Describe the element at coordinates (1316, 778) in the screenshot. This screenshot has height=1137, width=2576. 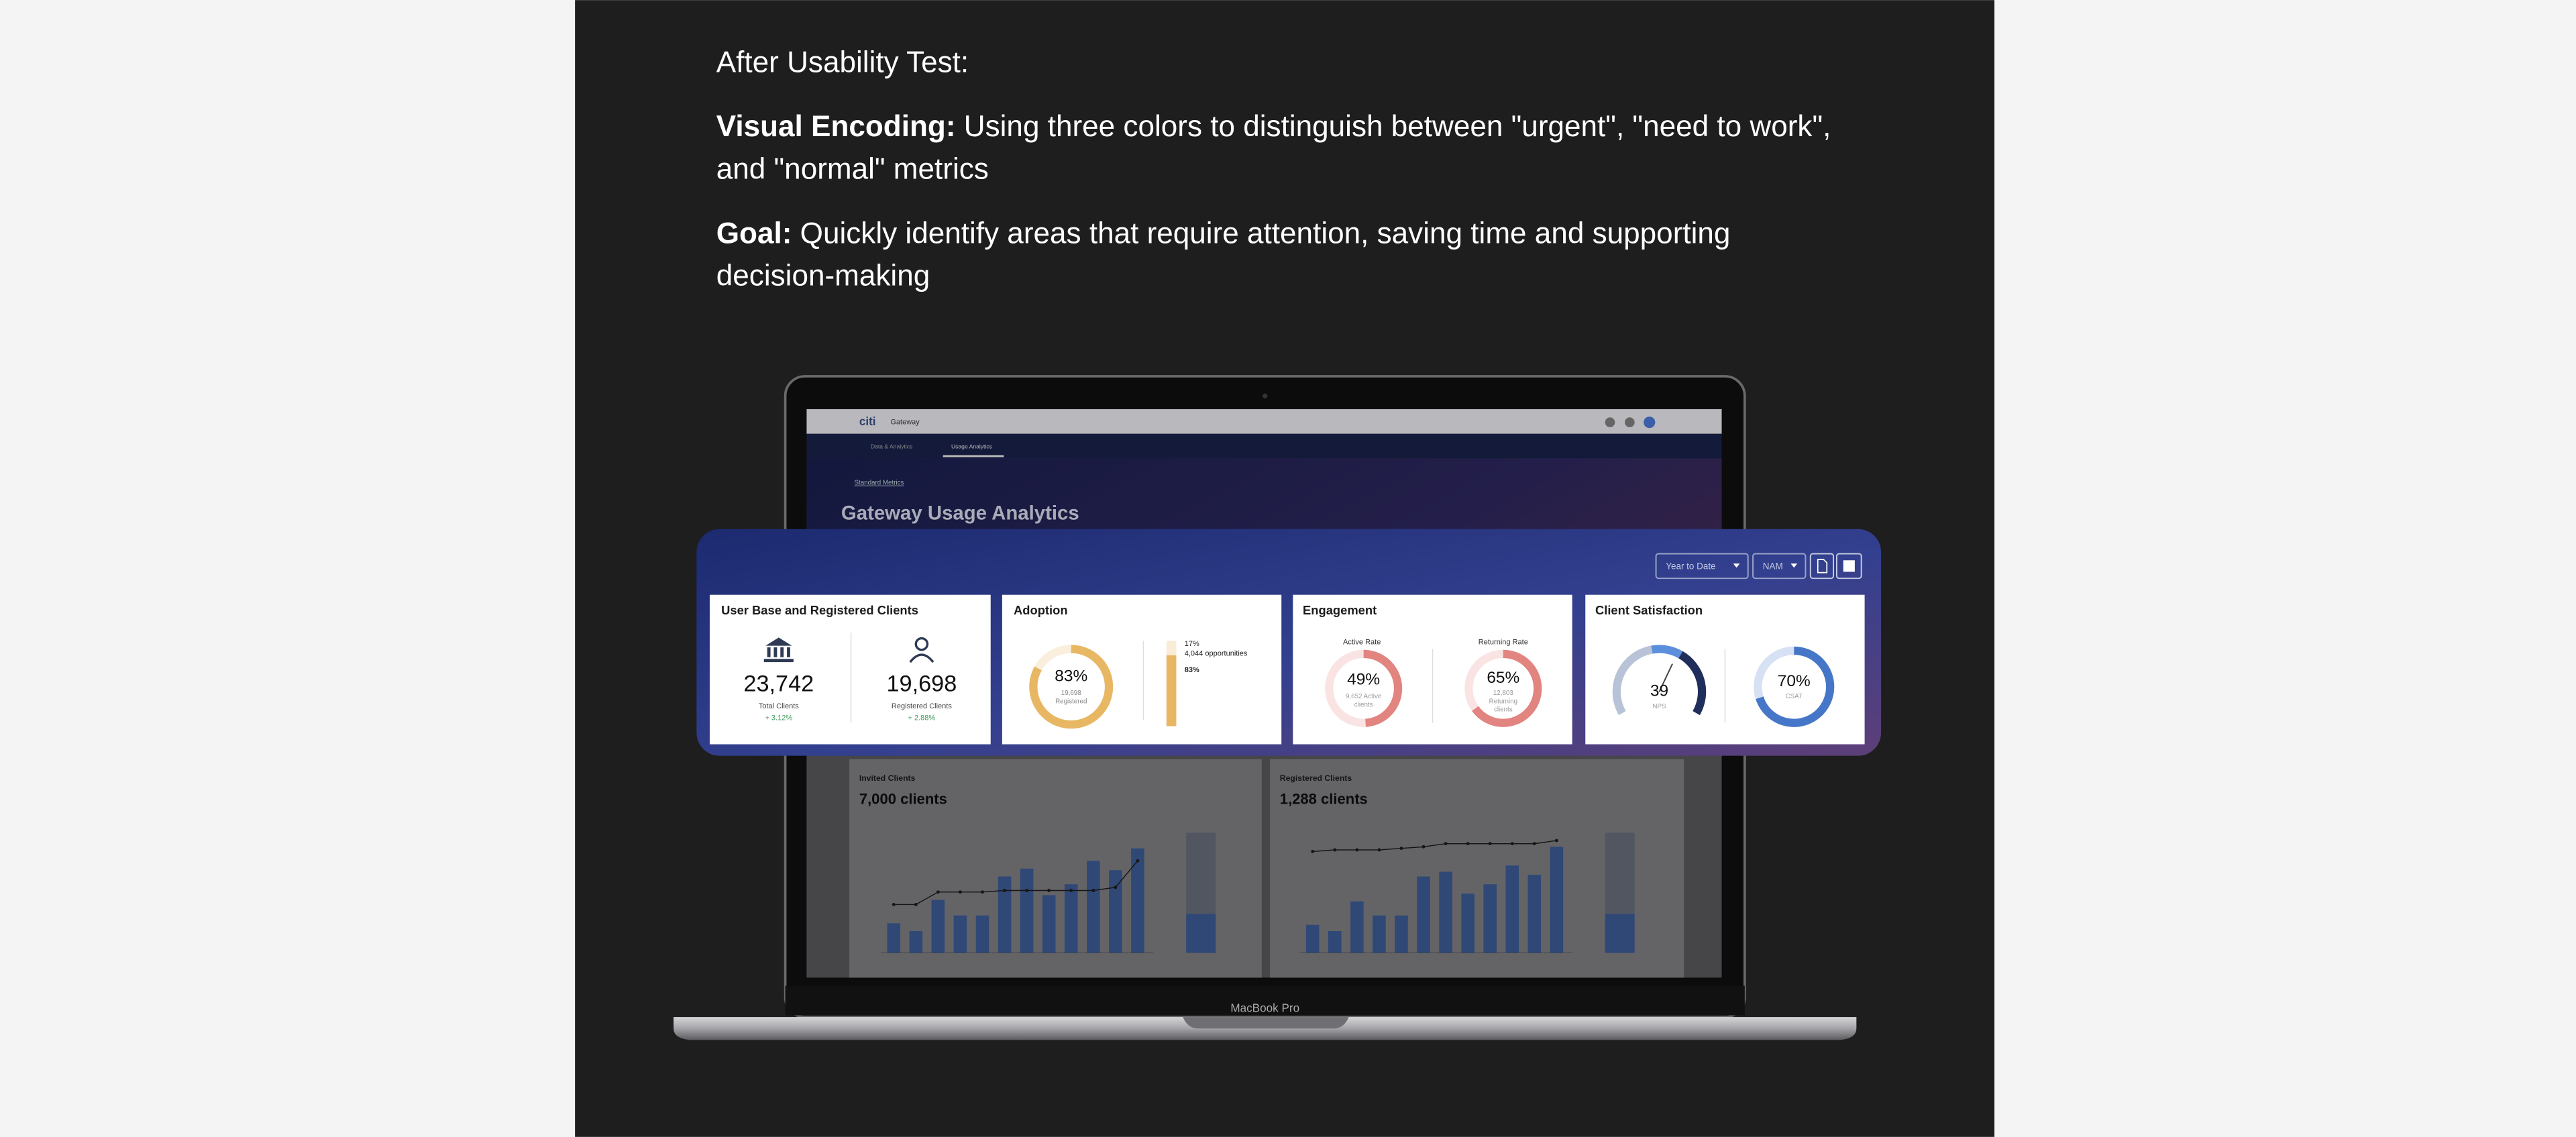
I see `chart-title: Registered Clients` at that location.